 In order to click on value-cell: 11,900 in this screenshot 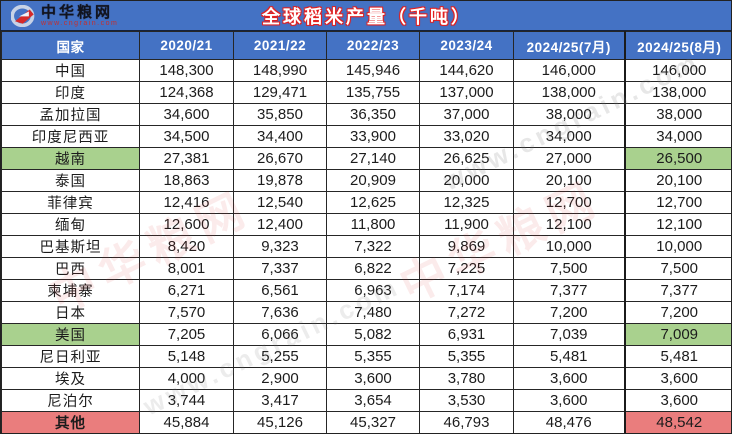, I will do `click(466, 224)`.